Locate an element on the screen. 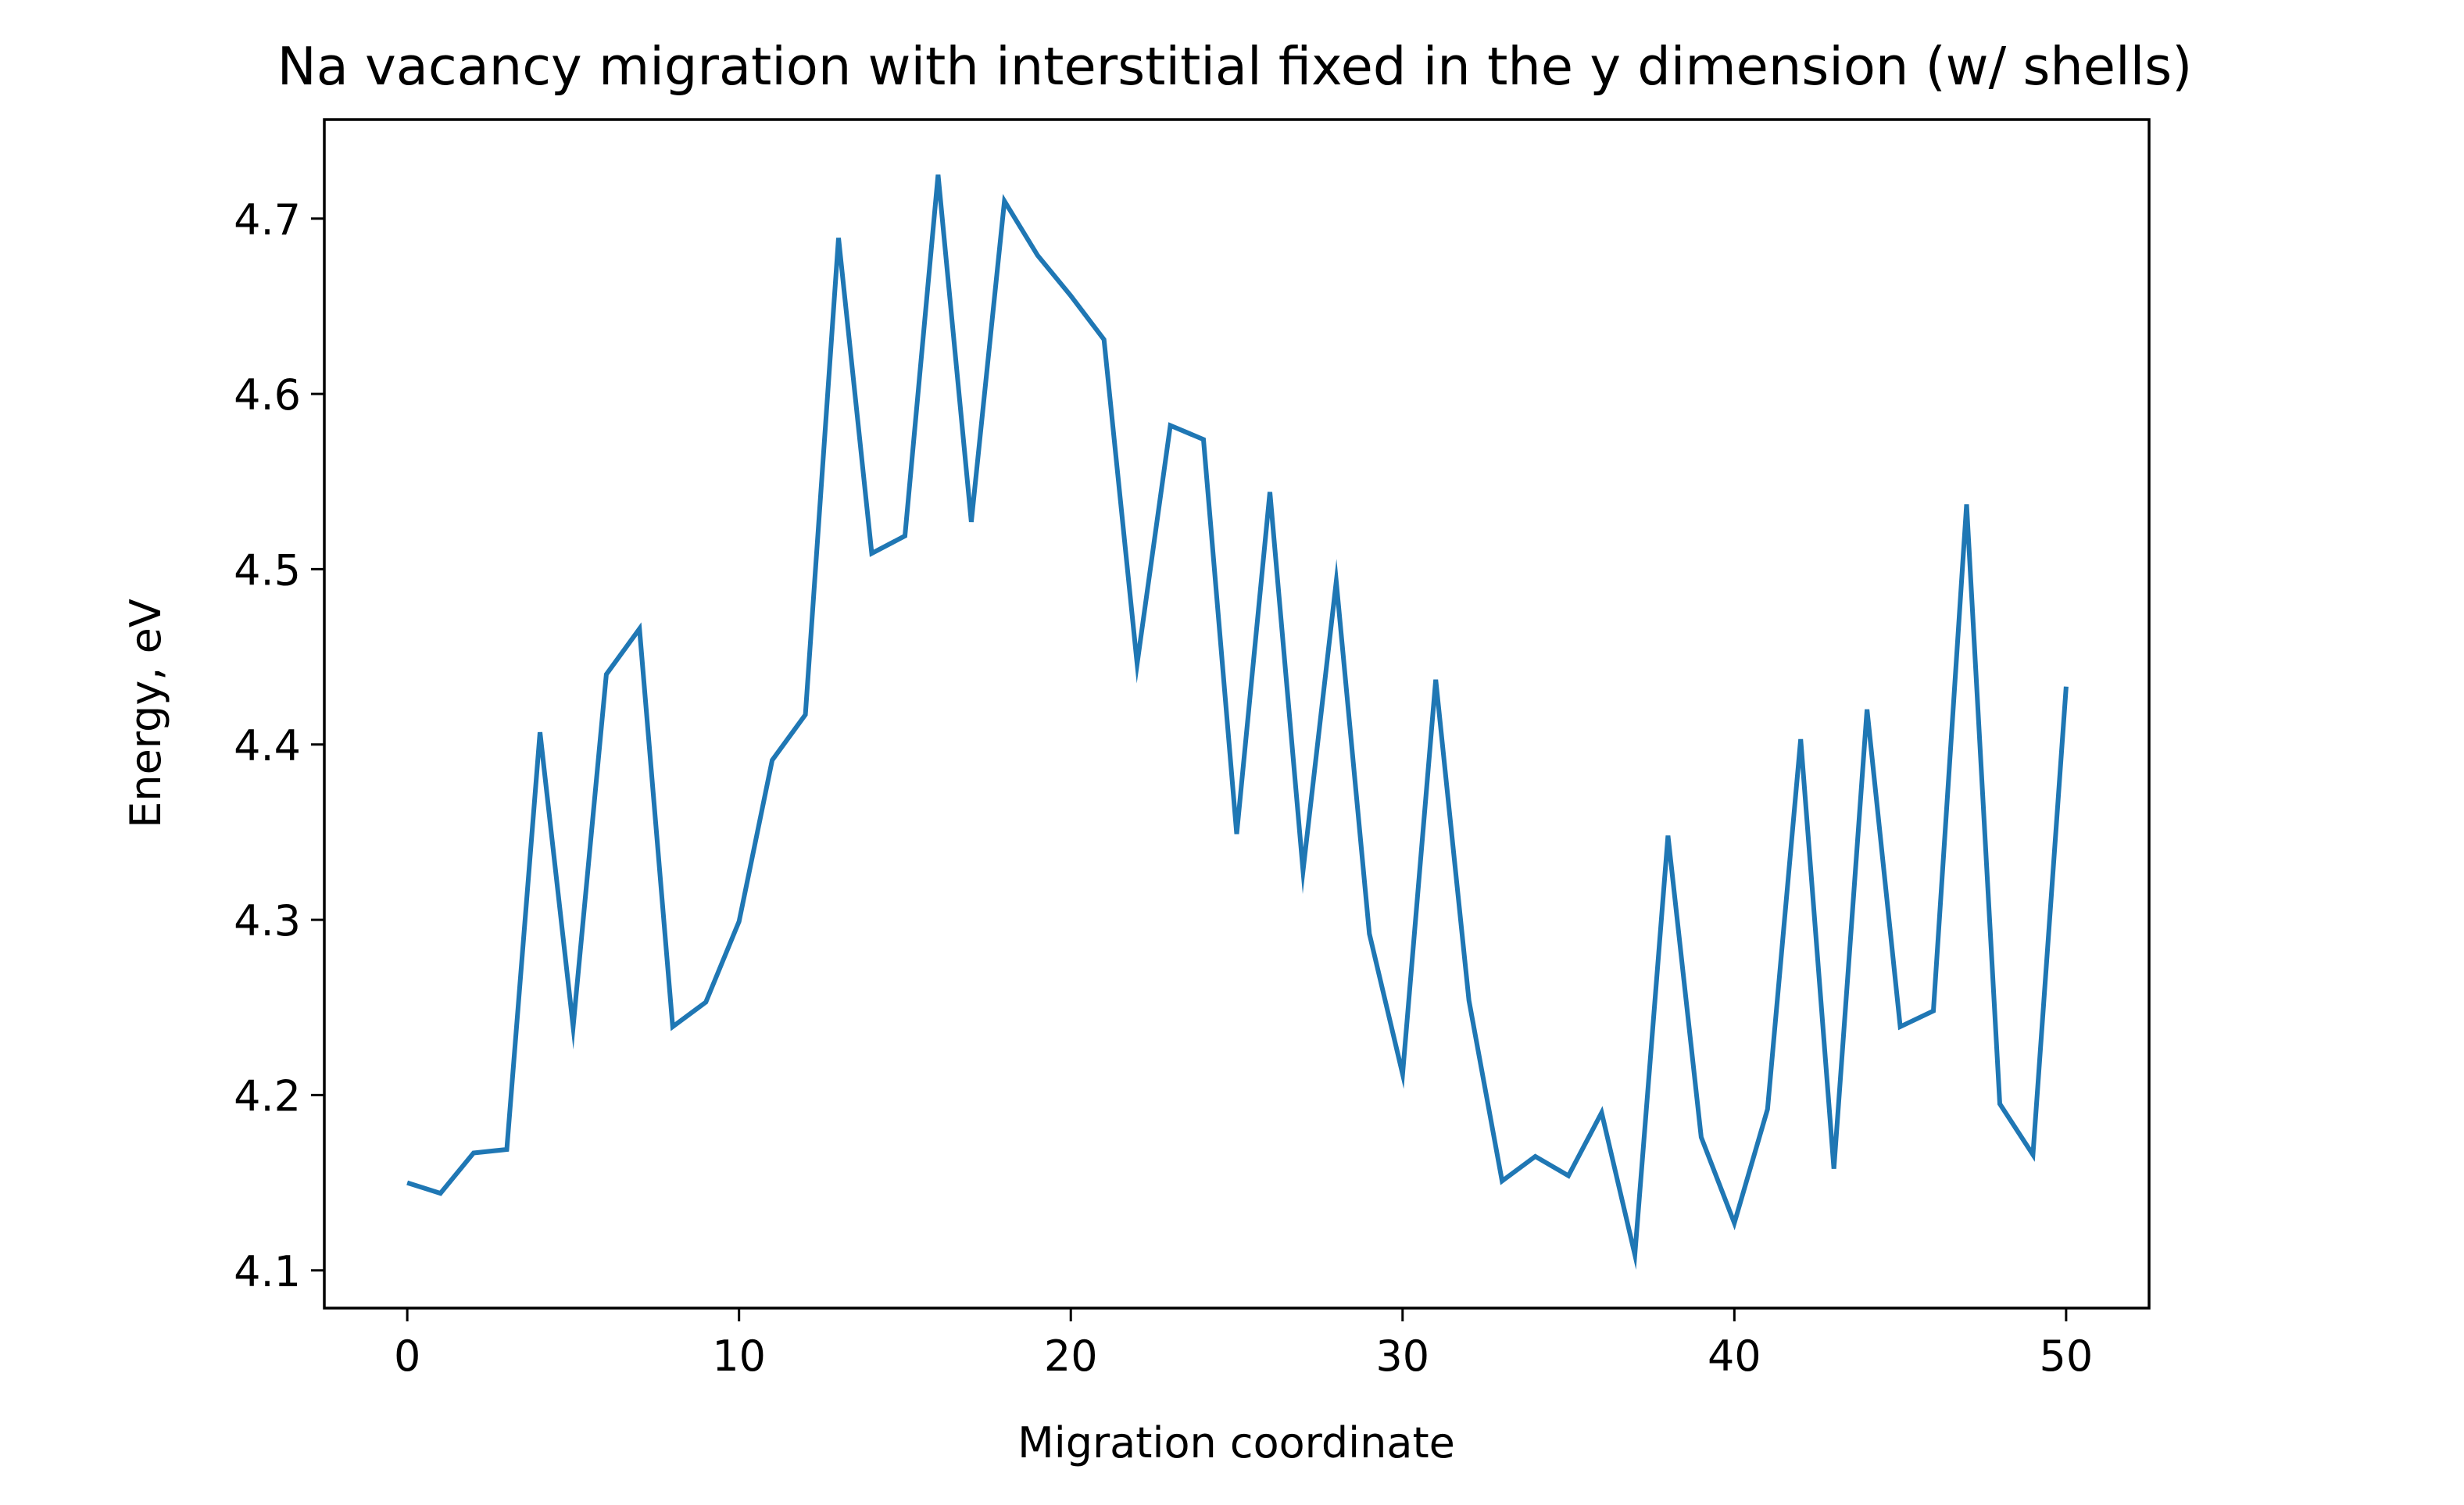  y-tick-label: 4.3 is located at coordinates (267, 921).